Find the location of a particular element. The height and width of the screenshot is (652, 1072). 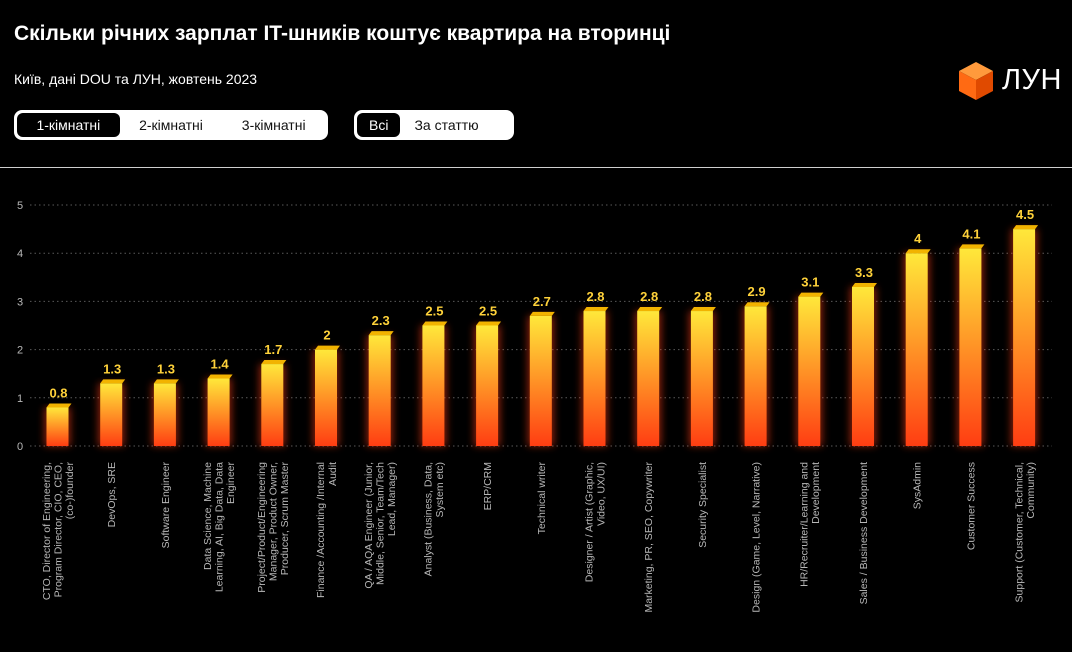

rooms-tabs: 1-кімнатні 2-кімнатні 3-кімнатні is located at coordinates (171, 125).